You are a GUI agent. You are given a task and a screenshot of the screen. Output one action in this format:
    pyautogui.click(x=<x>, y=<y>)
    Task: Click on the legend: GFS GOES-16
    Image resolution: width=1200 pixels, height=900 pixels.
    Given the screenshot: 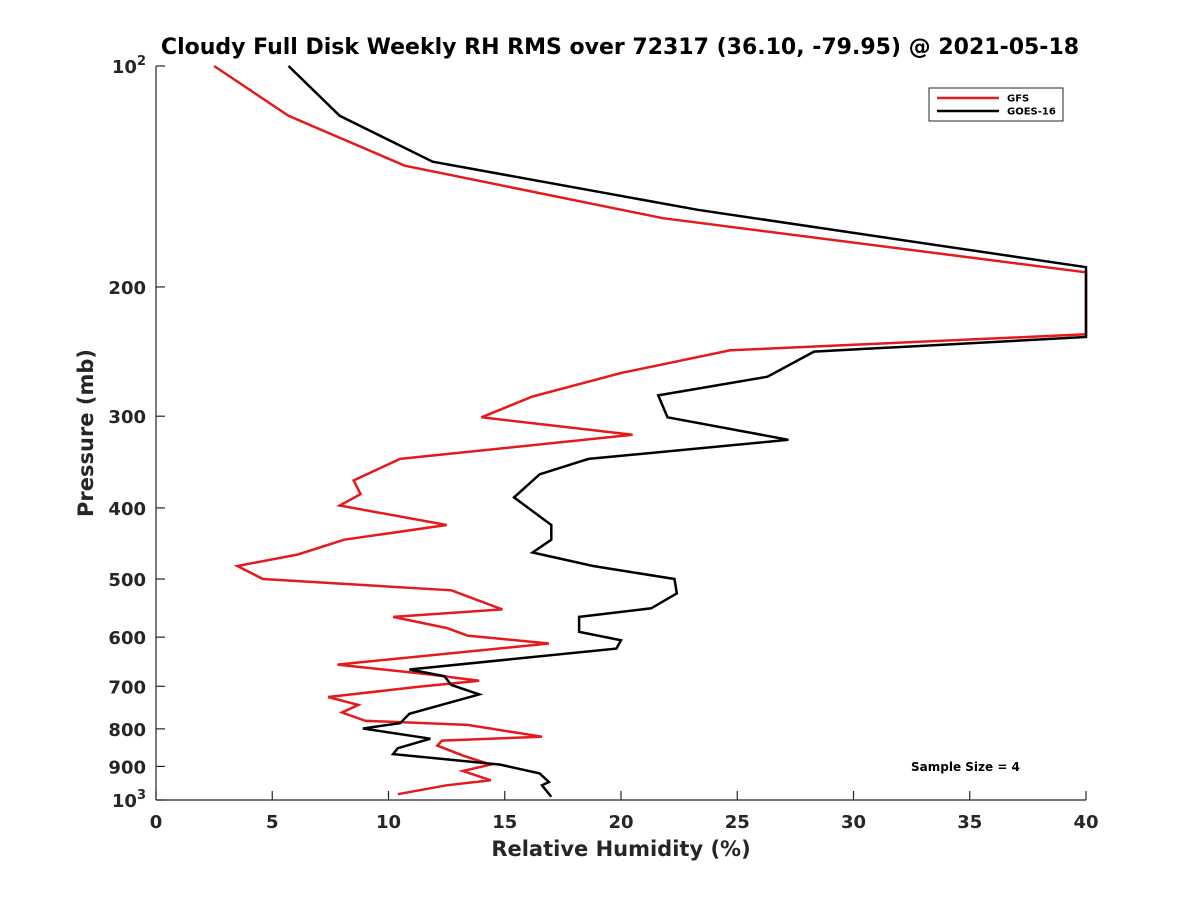 What is the action you would take?
    pyautogui.click(x=996, y=104)
    